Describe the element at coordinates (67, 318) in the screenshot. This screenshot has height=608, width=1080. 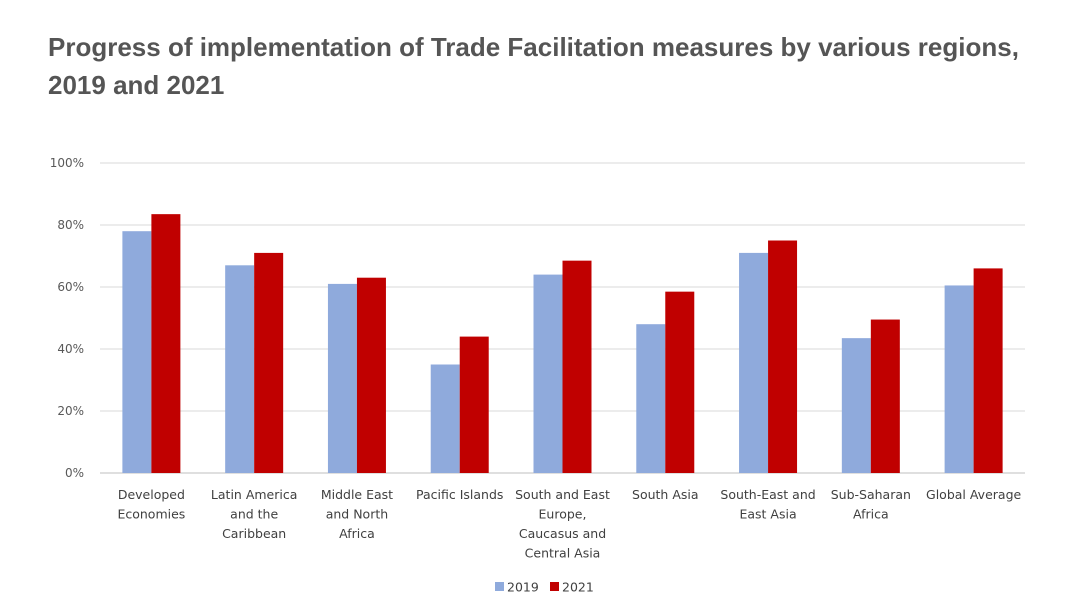
I see `y-axis-ticks: 0% 20% 40% 60% 80% 100%` at that location.